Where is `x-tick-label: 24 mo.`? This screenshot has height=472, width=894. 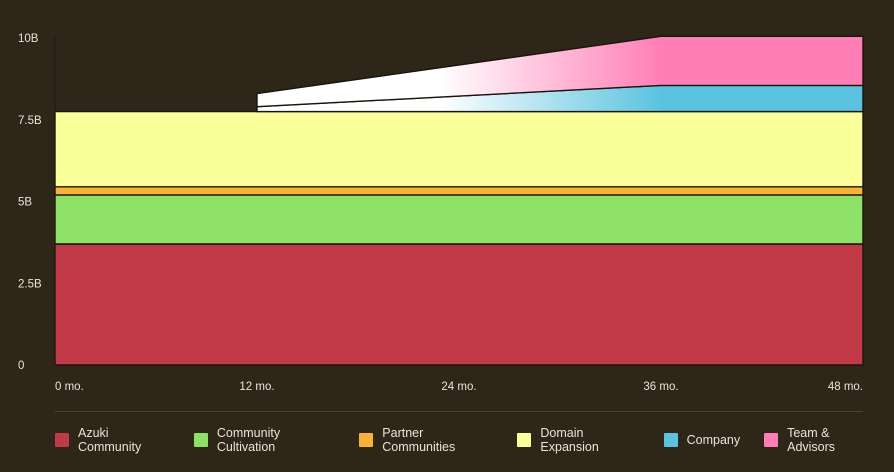
x-tick-label: 24 mo. is located at coordinates (458, 387).